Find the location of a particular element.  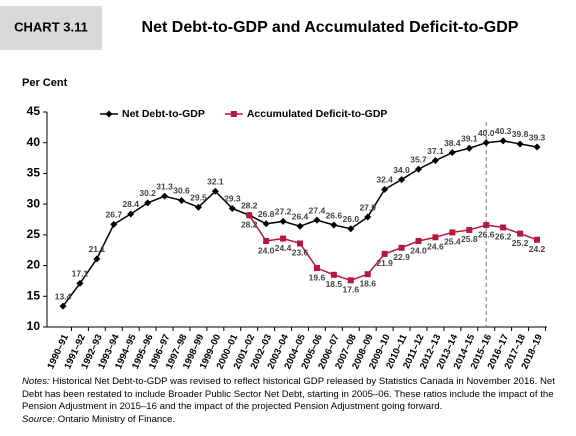

data-label: 18.6 is located at coordinates (367, 283).